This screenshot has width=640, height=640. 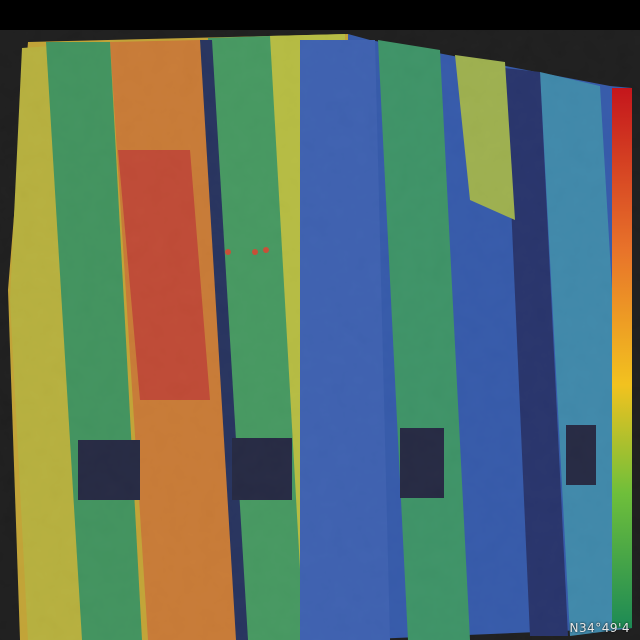 I want to click on coordinate-readout: N34°49'4, so click(x=599, y=628).